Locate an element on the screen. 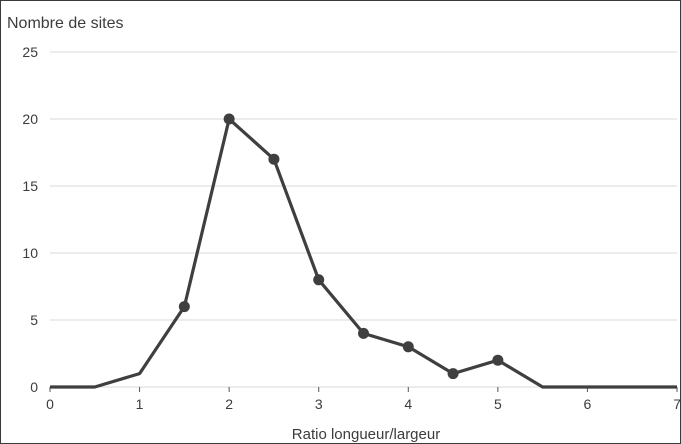 Image resolution: width=681 pixels, height=444 pixels. y-tick-label: 10 is located at coordinates (30, 253).